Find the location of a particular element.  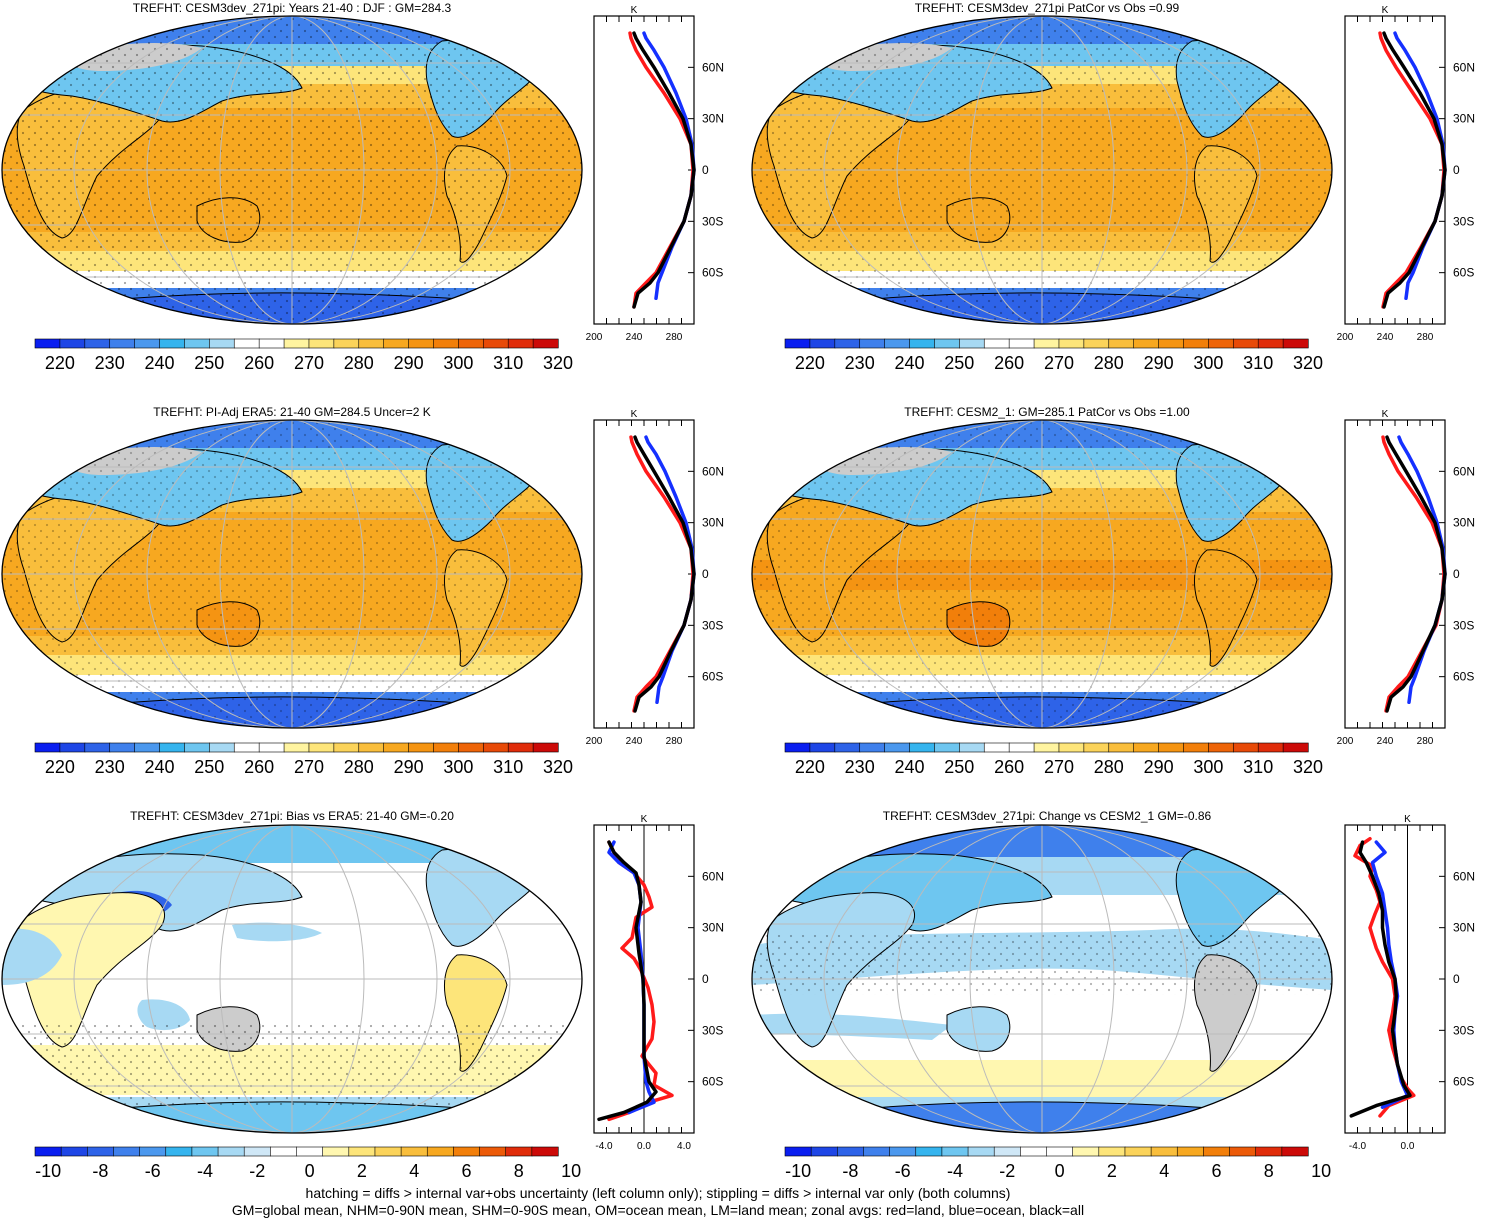

zonal-units: K is located at coordinates (634, 10).